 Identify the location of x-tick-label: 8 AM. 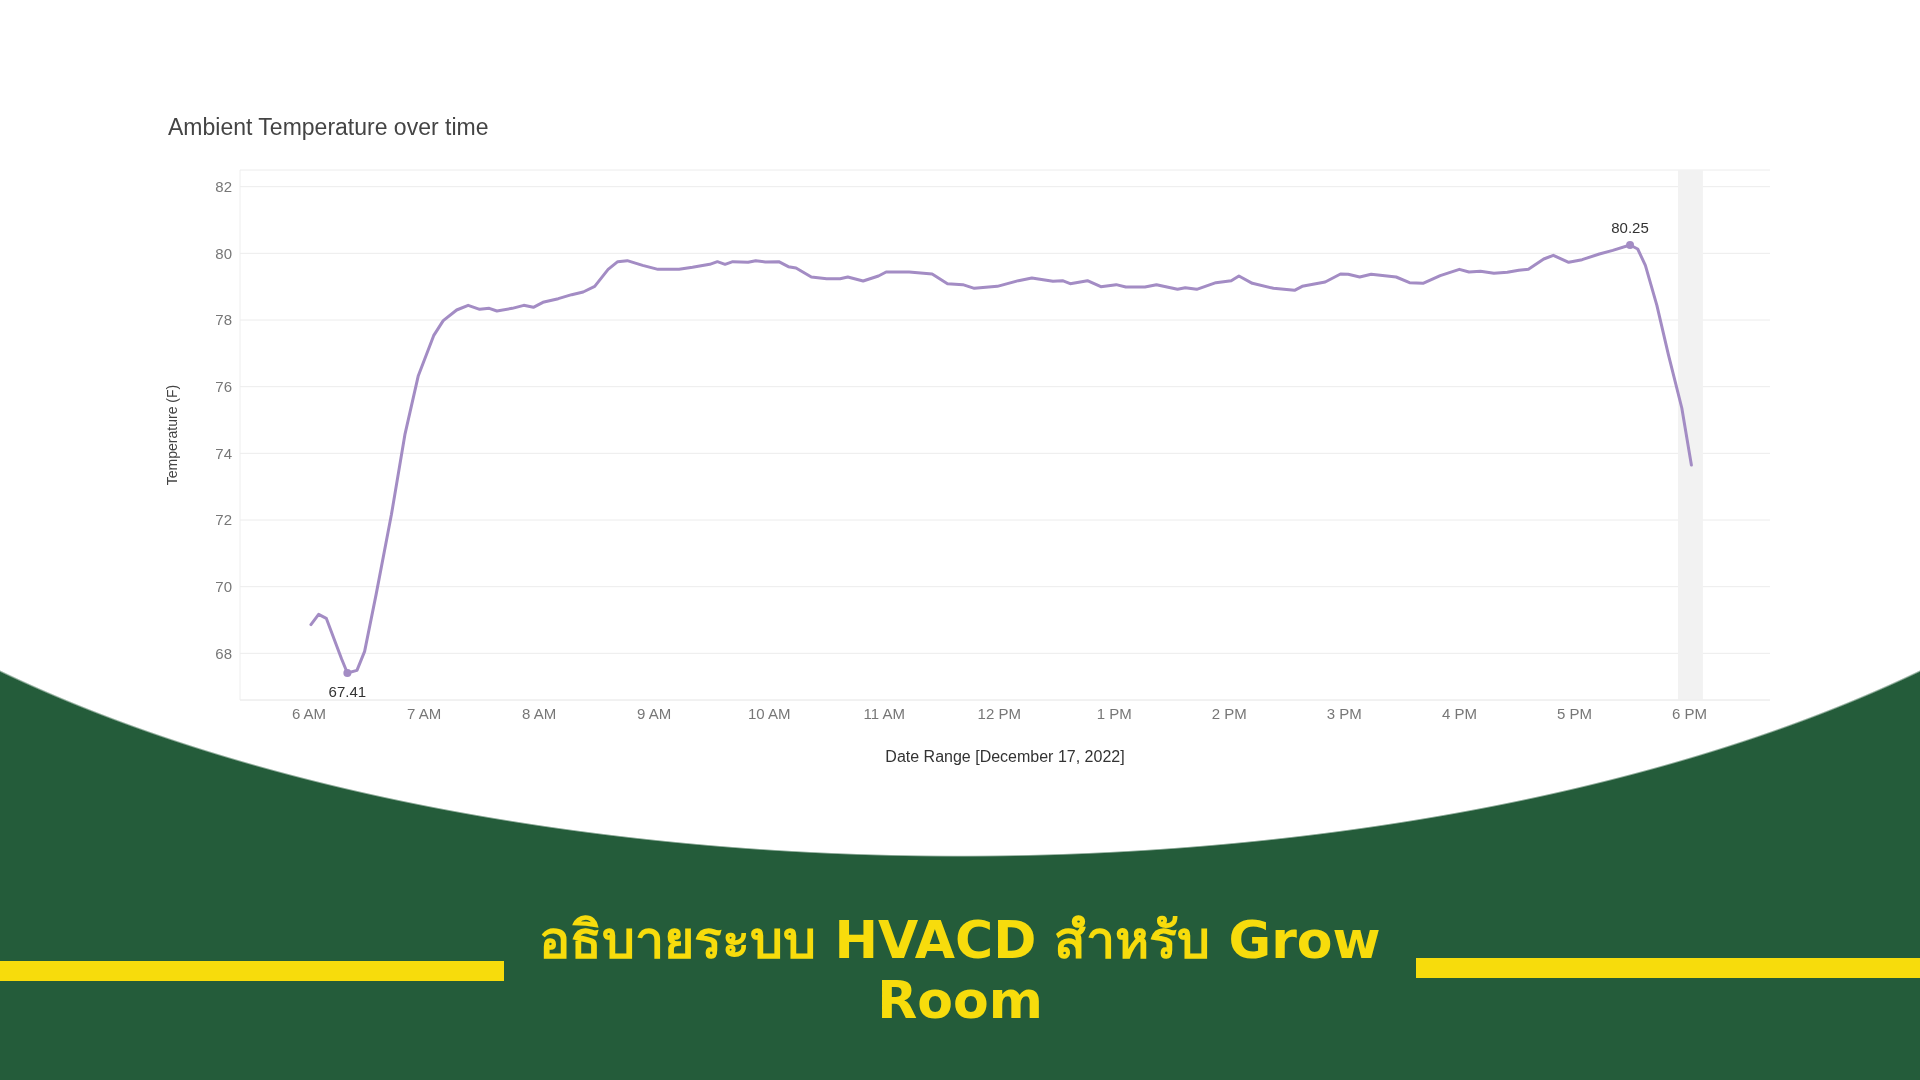
(539, 713).